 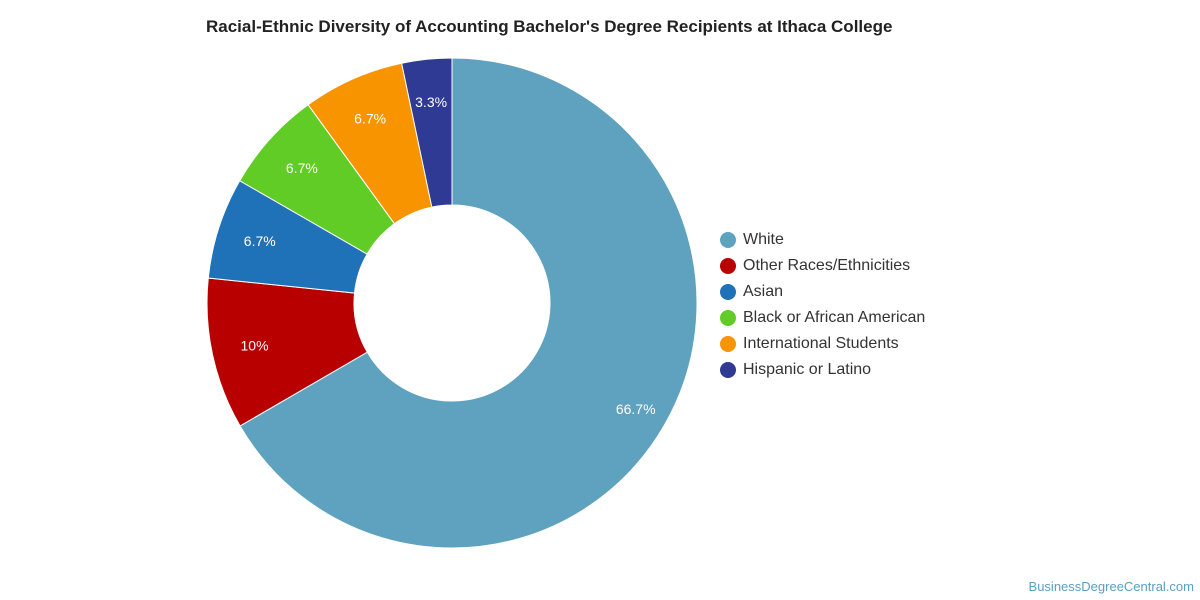 What do you see at coordinates (822, 292) in the screenshot?
I see `legend-item-asian: Asian` at bounding box center [822, 292].